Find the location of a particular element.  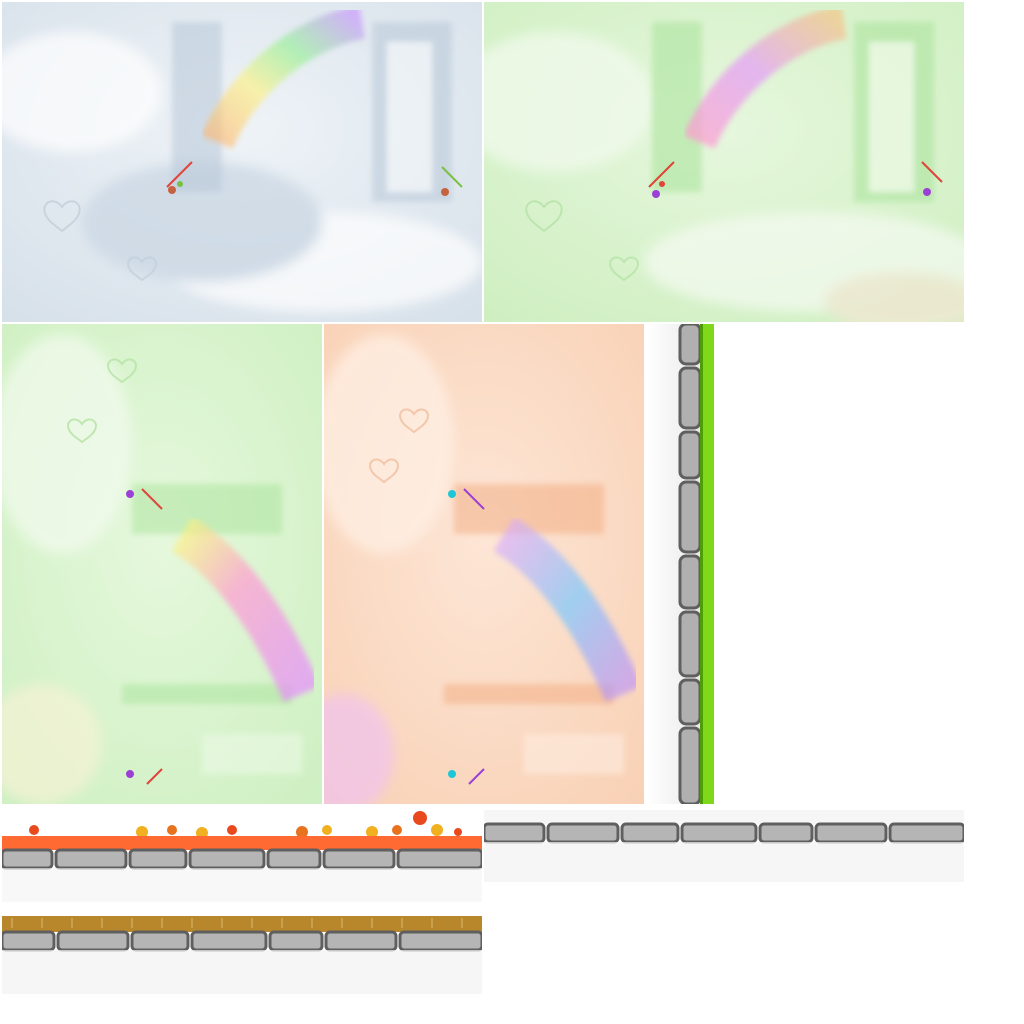

autumn-top-band is located at coordinates (242, 843).